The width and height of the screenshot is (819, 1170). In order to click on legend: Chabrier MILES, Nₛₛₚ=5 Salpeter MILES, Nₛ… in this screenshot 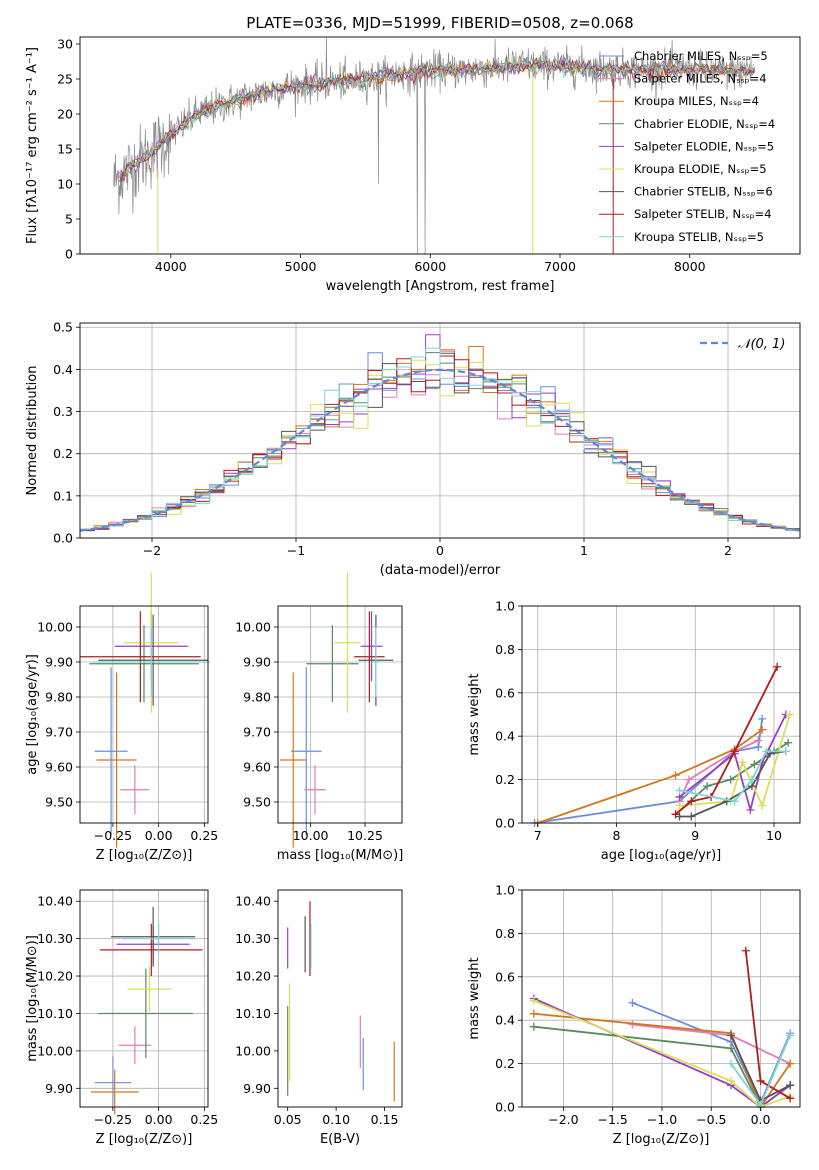, I will do `click(687, 146)`.